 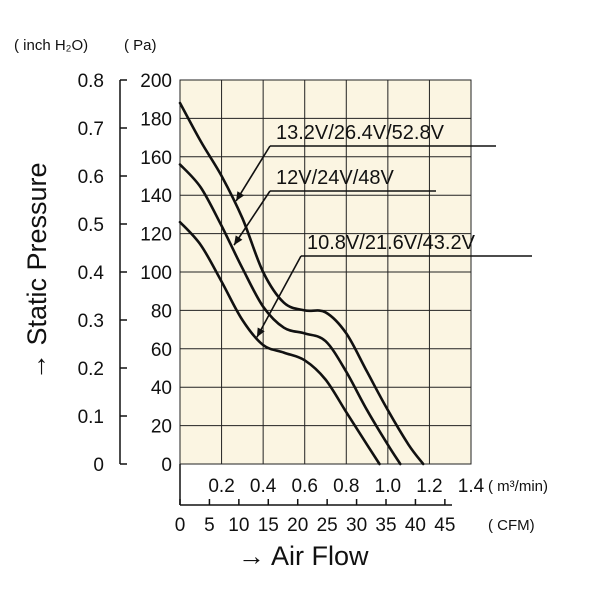 What do you see at coordinates (166, 465) in the screenshot?
I see `y-tick-label-pa: 0` at bounding box center [166, 465].